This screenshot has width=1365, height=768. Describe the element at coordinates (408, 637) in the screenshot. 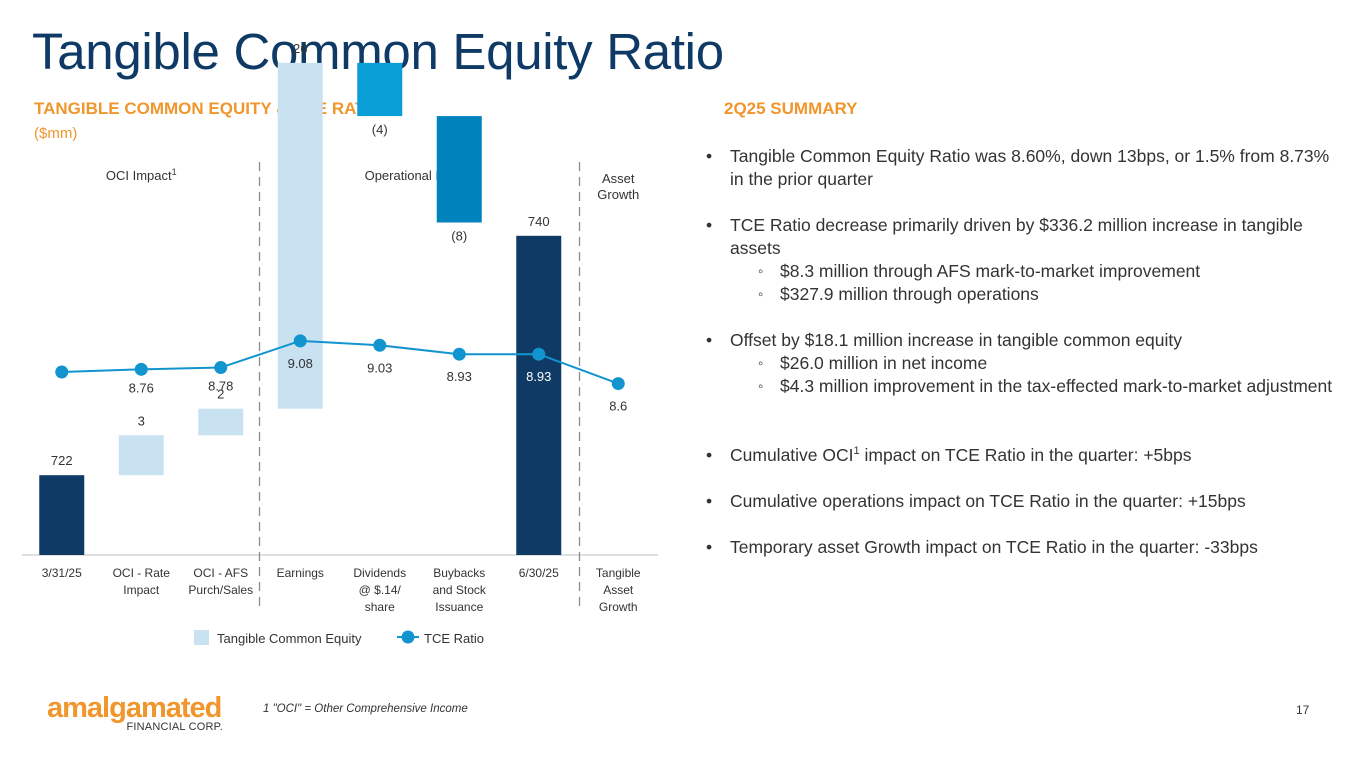

I see `legend-swatch-point` at that location.